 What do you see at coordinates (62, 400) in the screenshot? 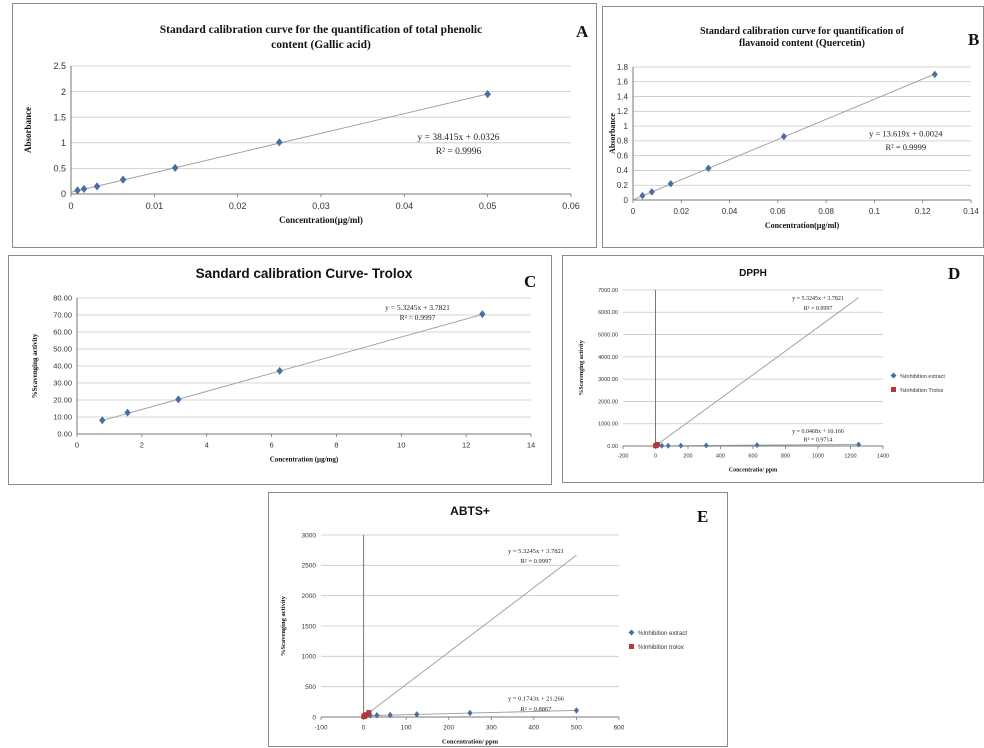
I see `chart-c-y-tick-label: 20.00` at bounding box center [62, 400].